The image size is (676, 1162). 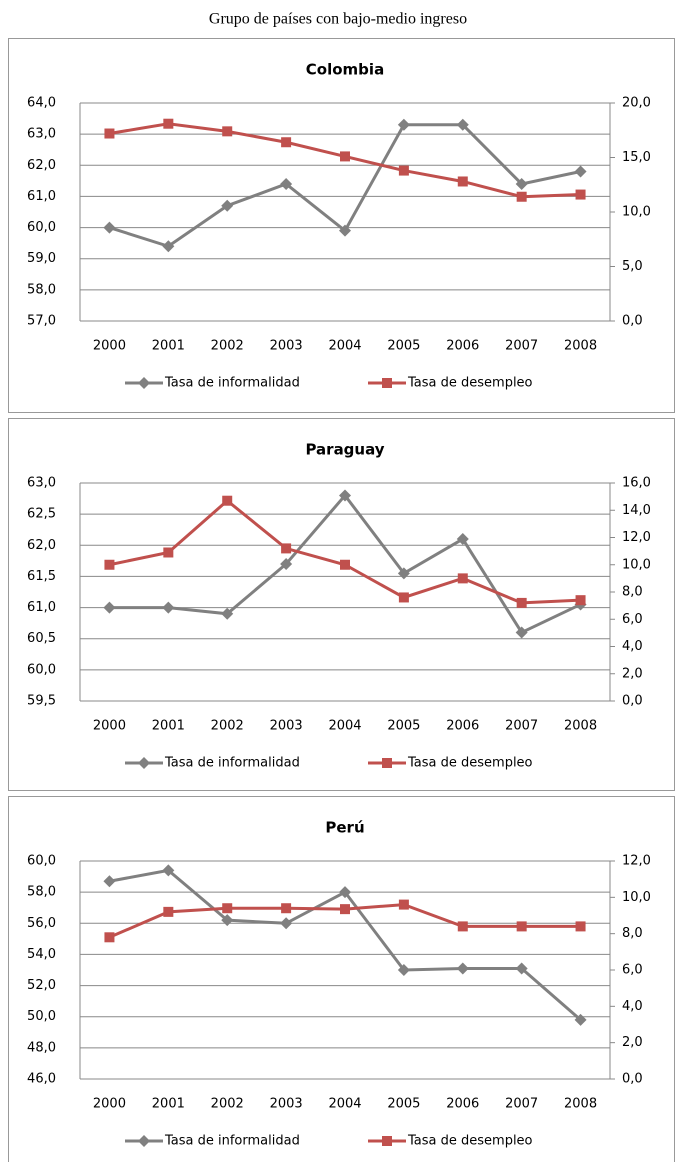 I want to click on y-tick-label: 46,0, so click(x=41, y=1079).